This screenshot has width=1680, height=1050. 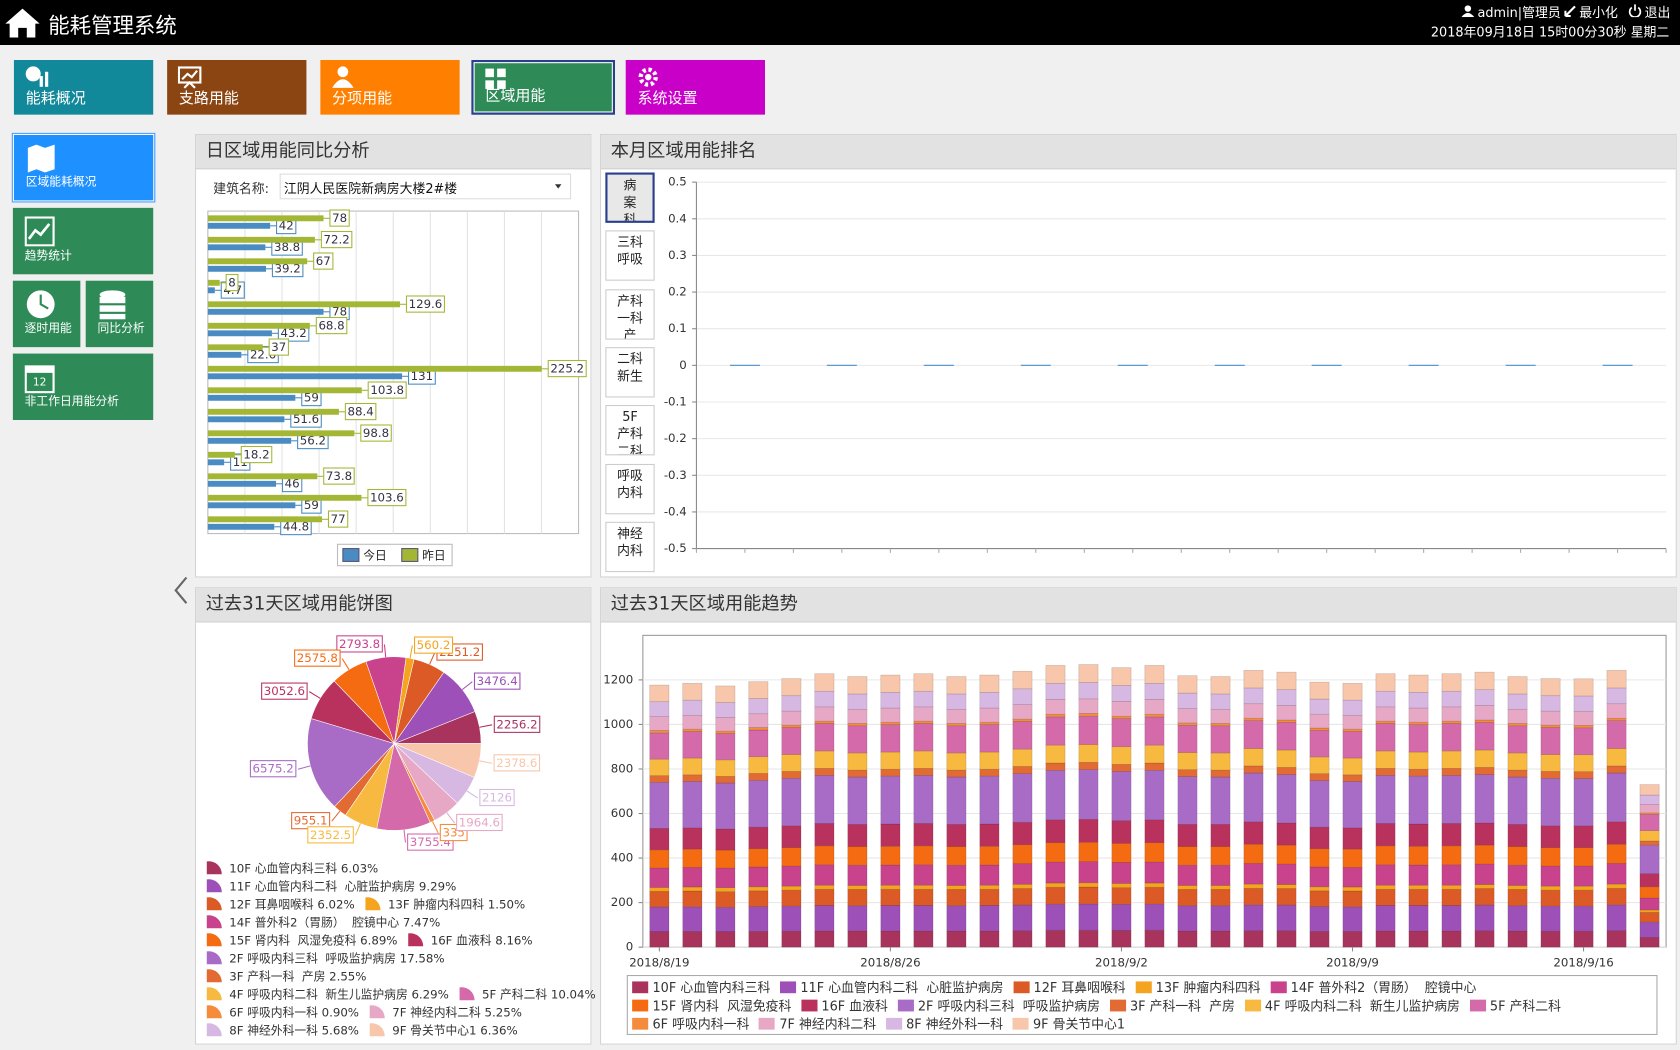 I want to click on side-item: 逐时用能, so click(x=46, y=314).